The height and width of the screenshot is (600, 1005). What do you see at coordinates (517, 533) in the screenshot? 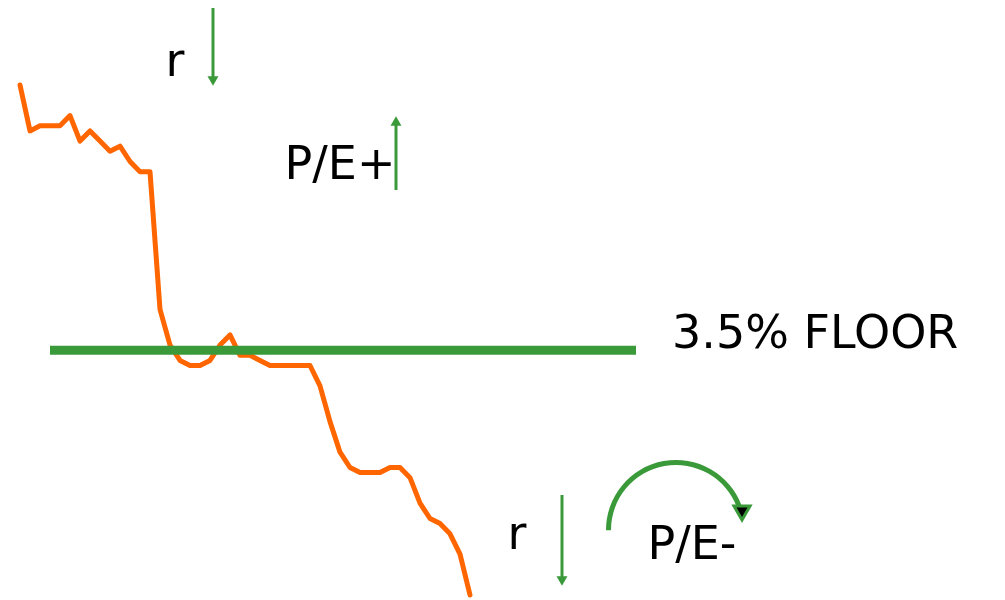
I see `text: r` at bounding box center [517, 533].